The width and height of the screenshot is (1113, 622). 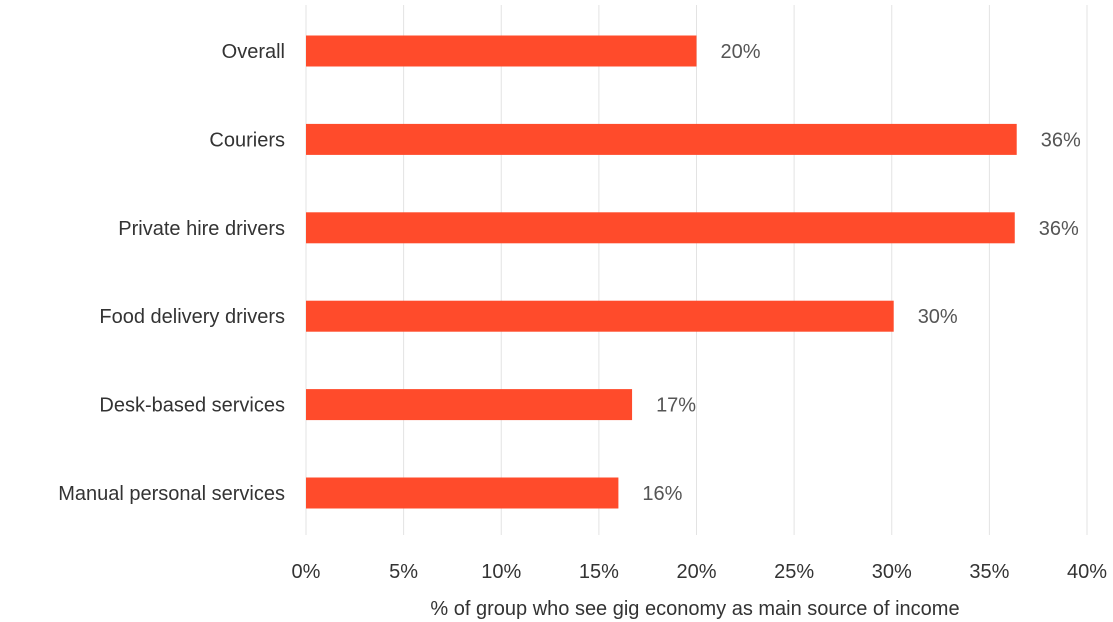 What do you see at coordinates (306, 572) in the screenshot?
I see `x-tick-label: 0%` at bounding box center [306, 572].